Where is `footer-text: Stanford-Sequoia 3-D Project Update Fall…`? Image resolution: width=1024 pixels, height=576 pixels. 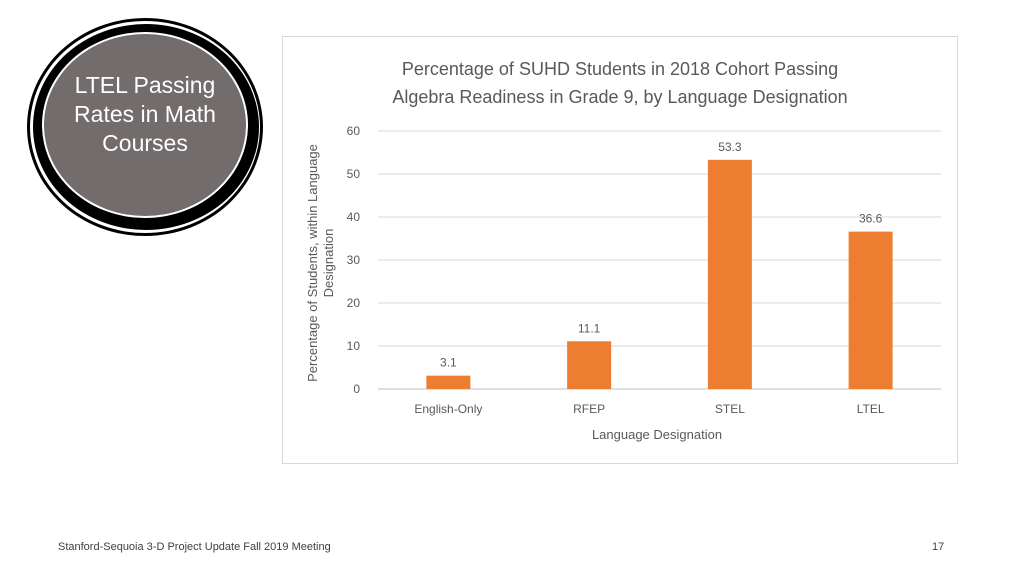 footer-text: Stanford-Sequoia 3-D Project Update Fall… is located at coordinates (194, 547).